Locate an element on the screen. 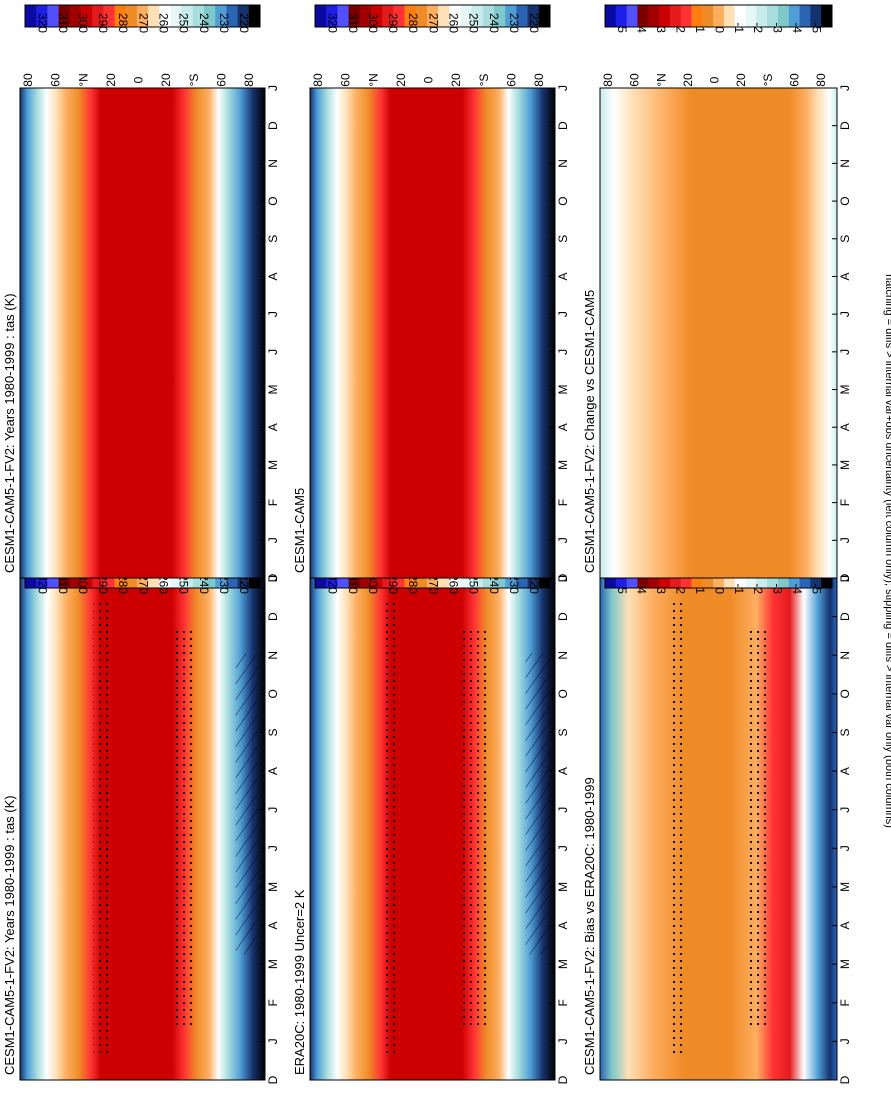 This screenshot has height=1102, width=891. lat-tick-label: 60 is located at coordinates (635, 80).